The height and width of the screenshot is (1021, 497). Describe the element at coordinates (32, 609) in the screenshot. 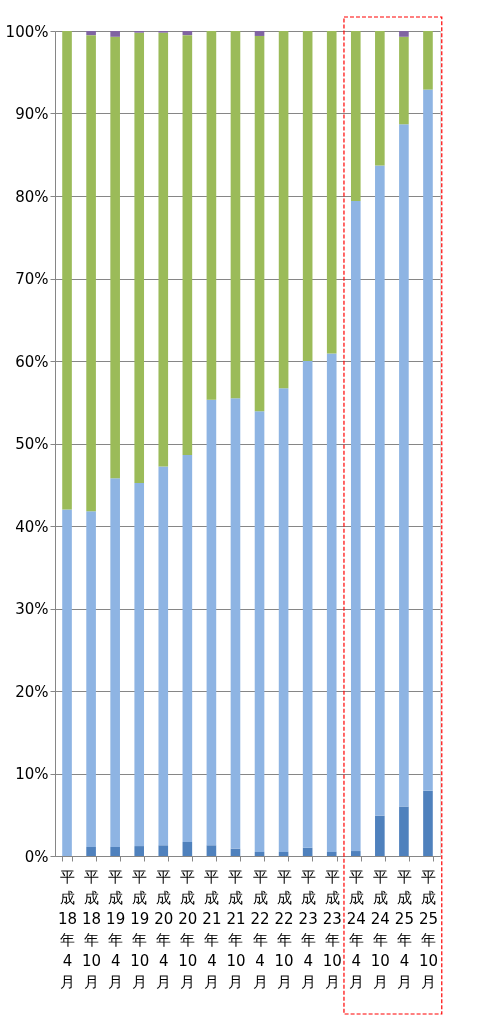

I see `y-tick-label: 30%` at that location.